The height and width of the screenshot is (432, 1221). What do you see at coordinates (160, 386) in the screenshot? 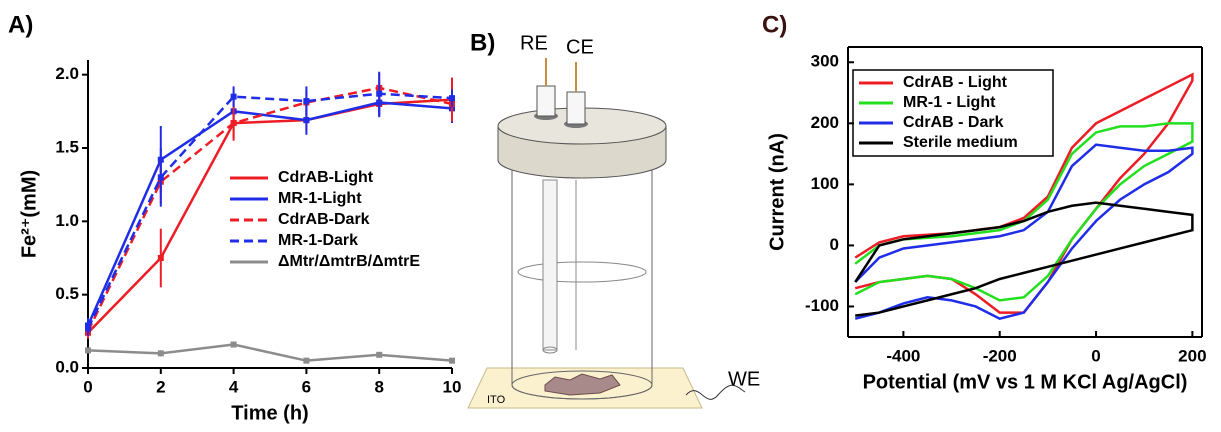
I see `x-tick-label: 2` at bounding box center [160, 386].